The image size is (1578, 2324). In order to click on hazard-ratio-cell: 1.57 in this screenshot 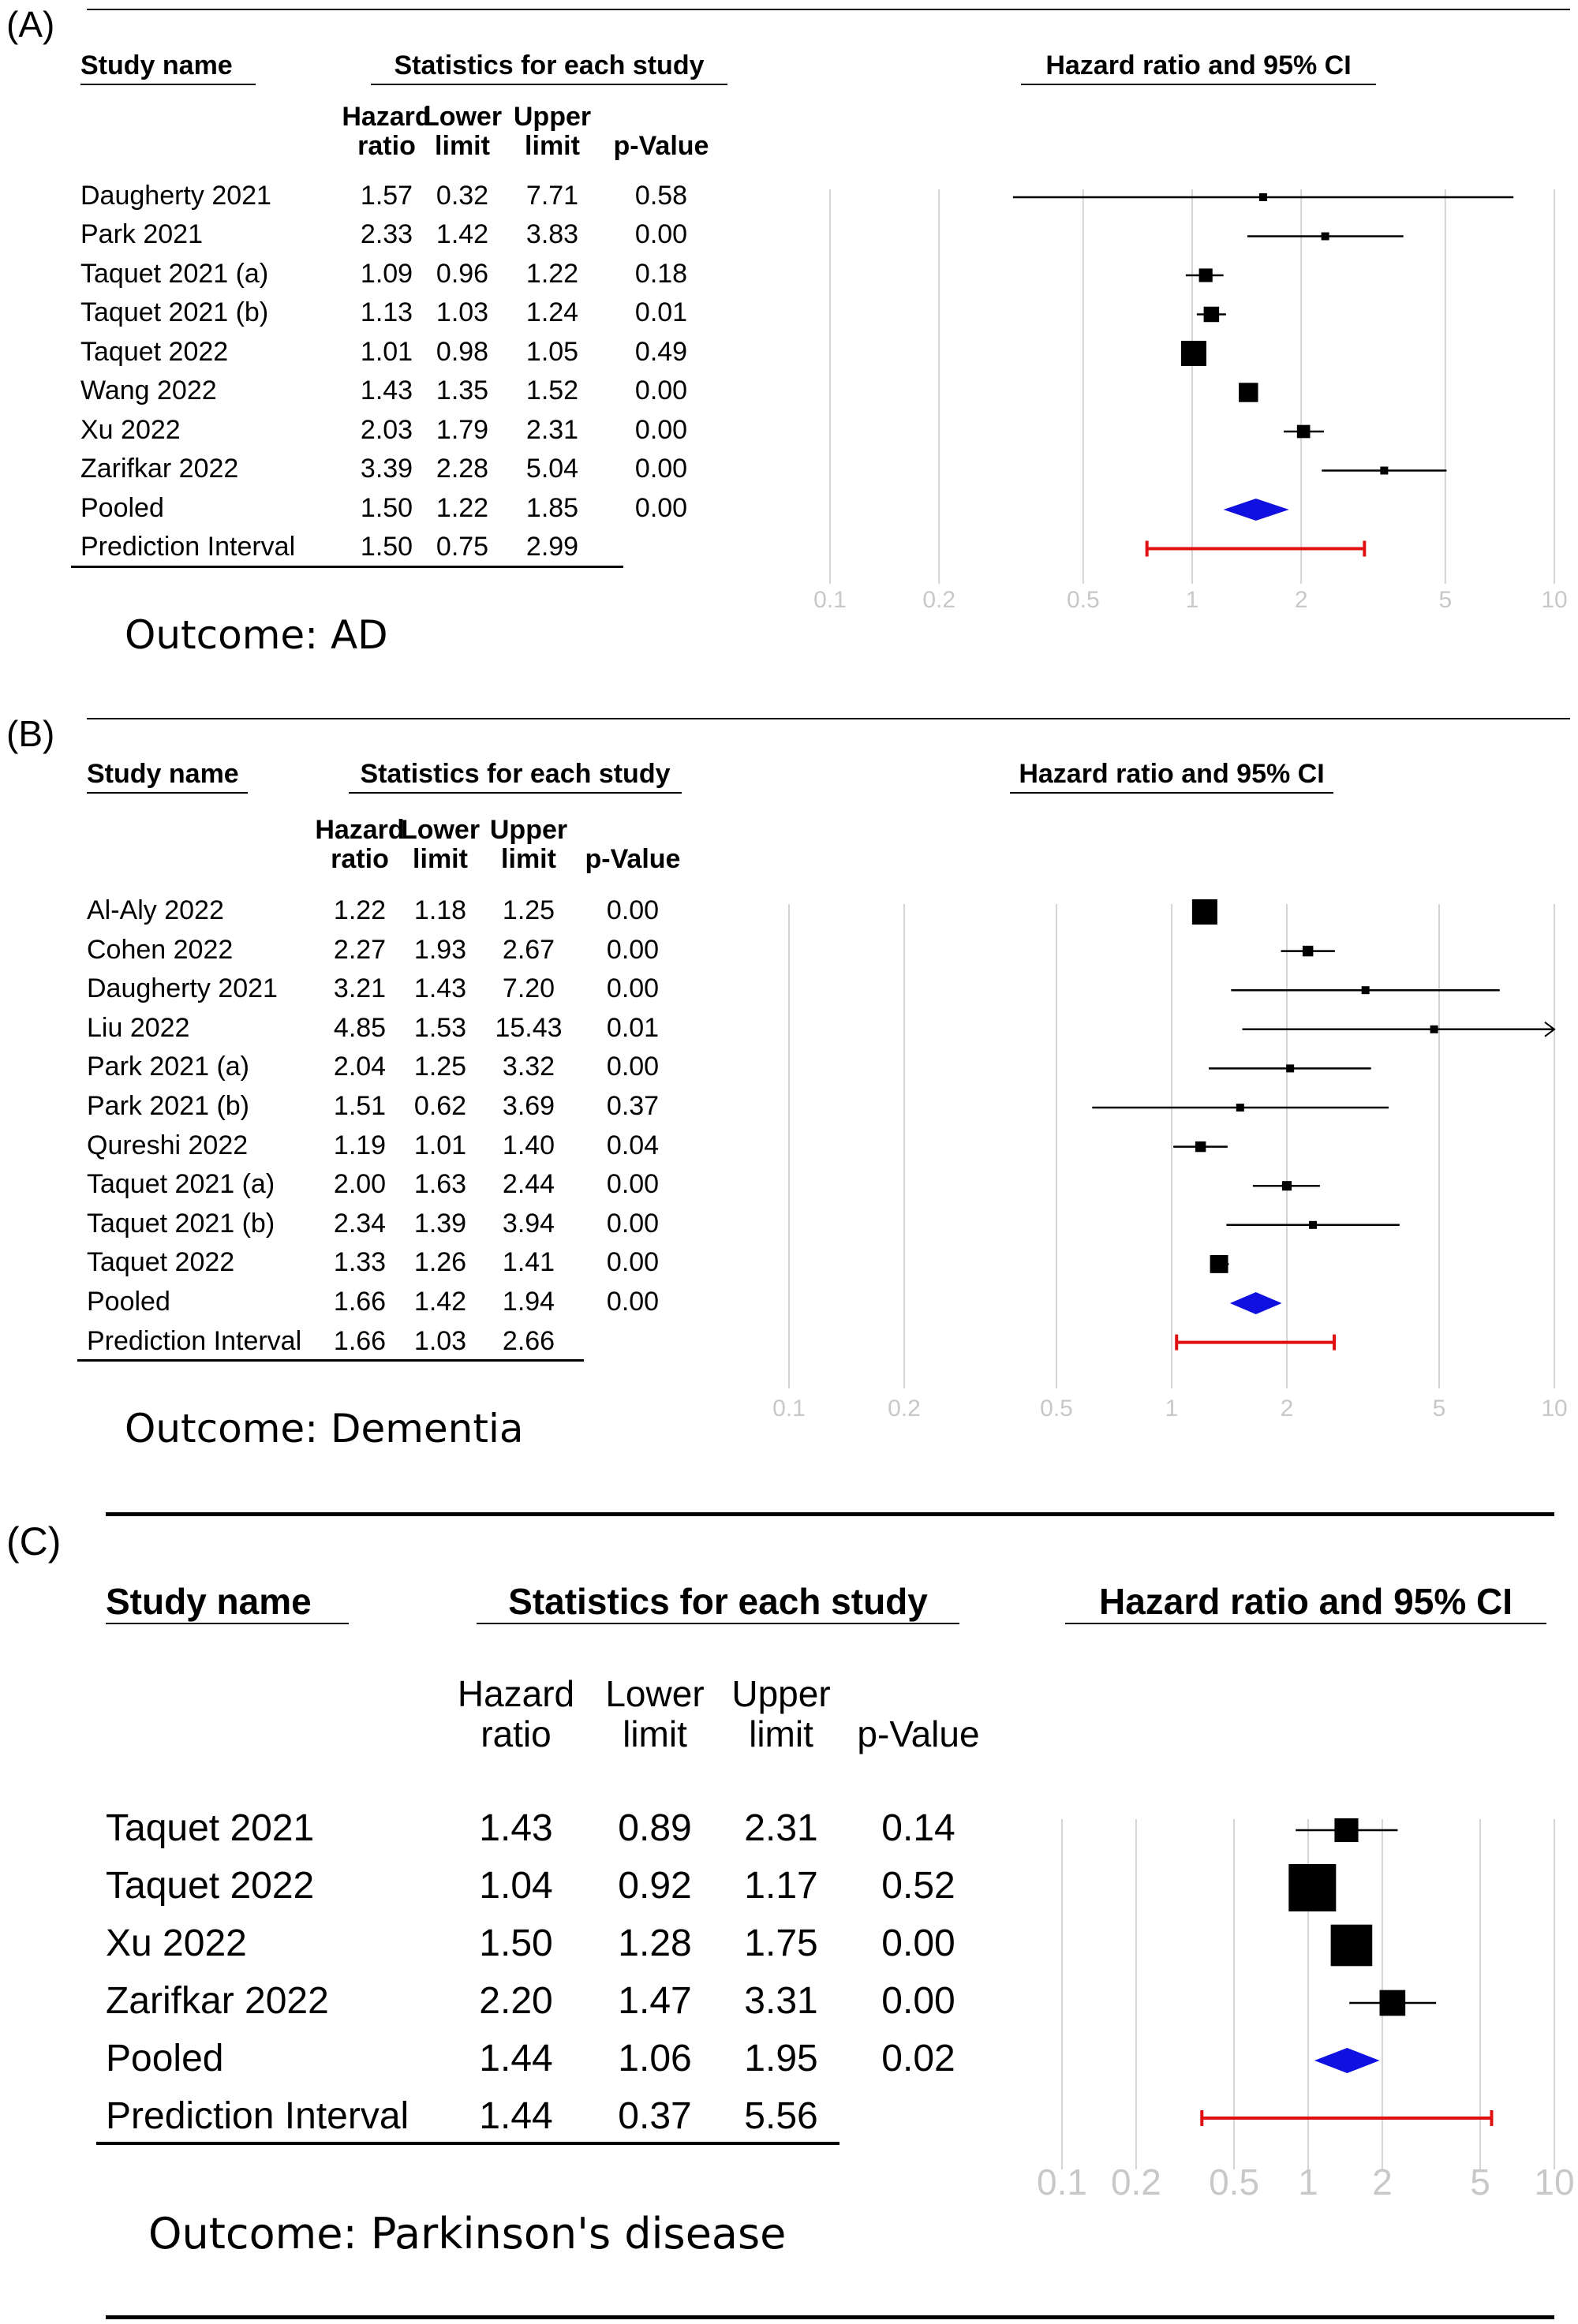, I will do `click(387, 196)`.